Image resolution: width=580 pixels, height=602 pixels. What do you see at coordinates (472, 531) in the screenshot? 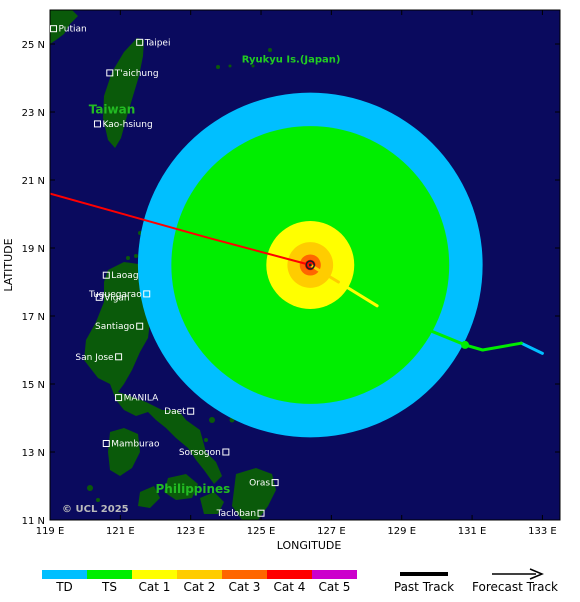
I see `x-tick-label: 131 E` at bounding box center [472, 531].